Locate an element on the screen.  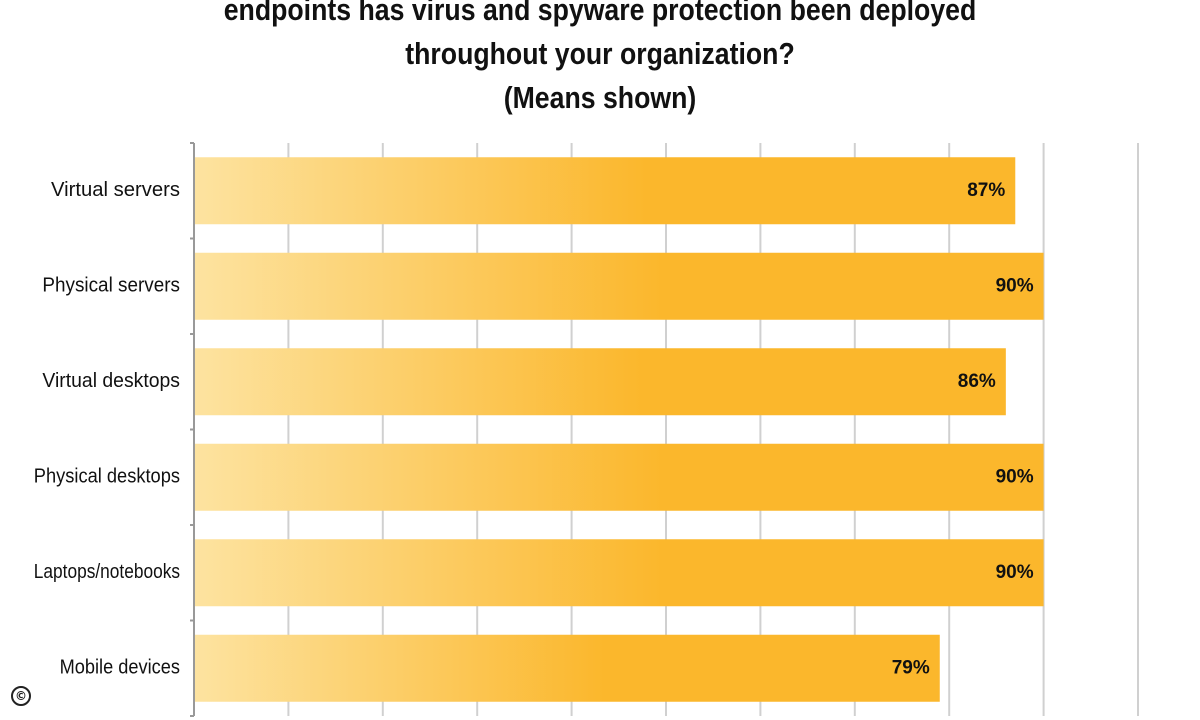
chart-title-line-3: (Means shown) is located at coordinates (600, 97).